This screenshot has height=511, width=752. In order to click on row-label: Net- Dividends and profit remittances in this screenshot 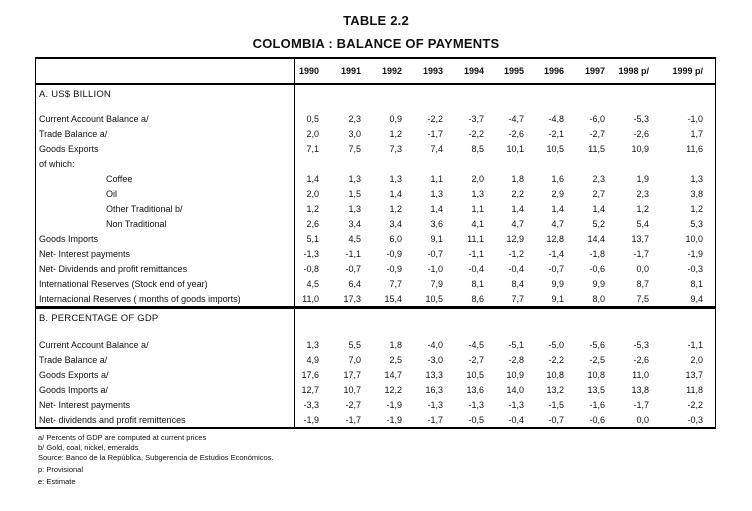, I will do `click(113, 268)`.